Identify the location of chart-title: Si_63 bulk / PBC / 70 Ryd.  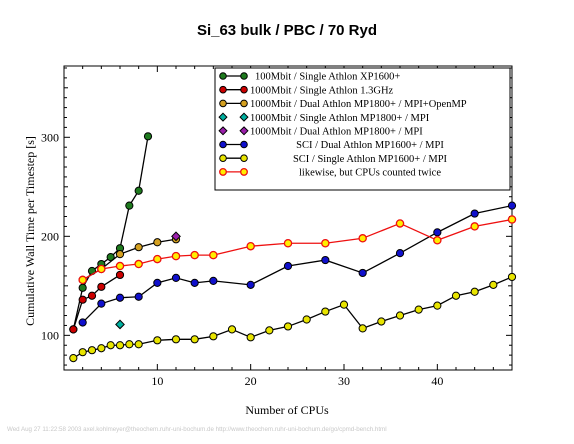
(287, 30).